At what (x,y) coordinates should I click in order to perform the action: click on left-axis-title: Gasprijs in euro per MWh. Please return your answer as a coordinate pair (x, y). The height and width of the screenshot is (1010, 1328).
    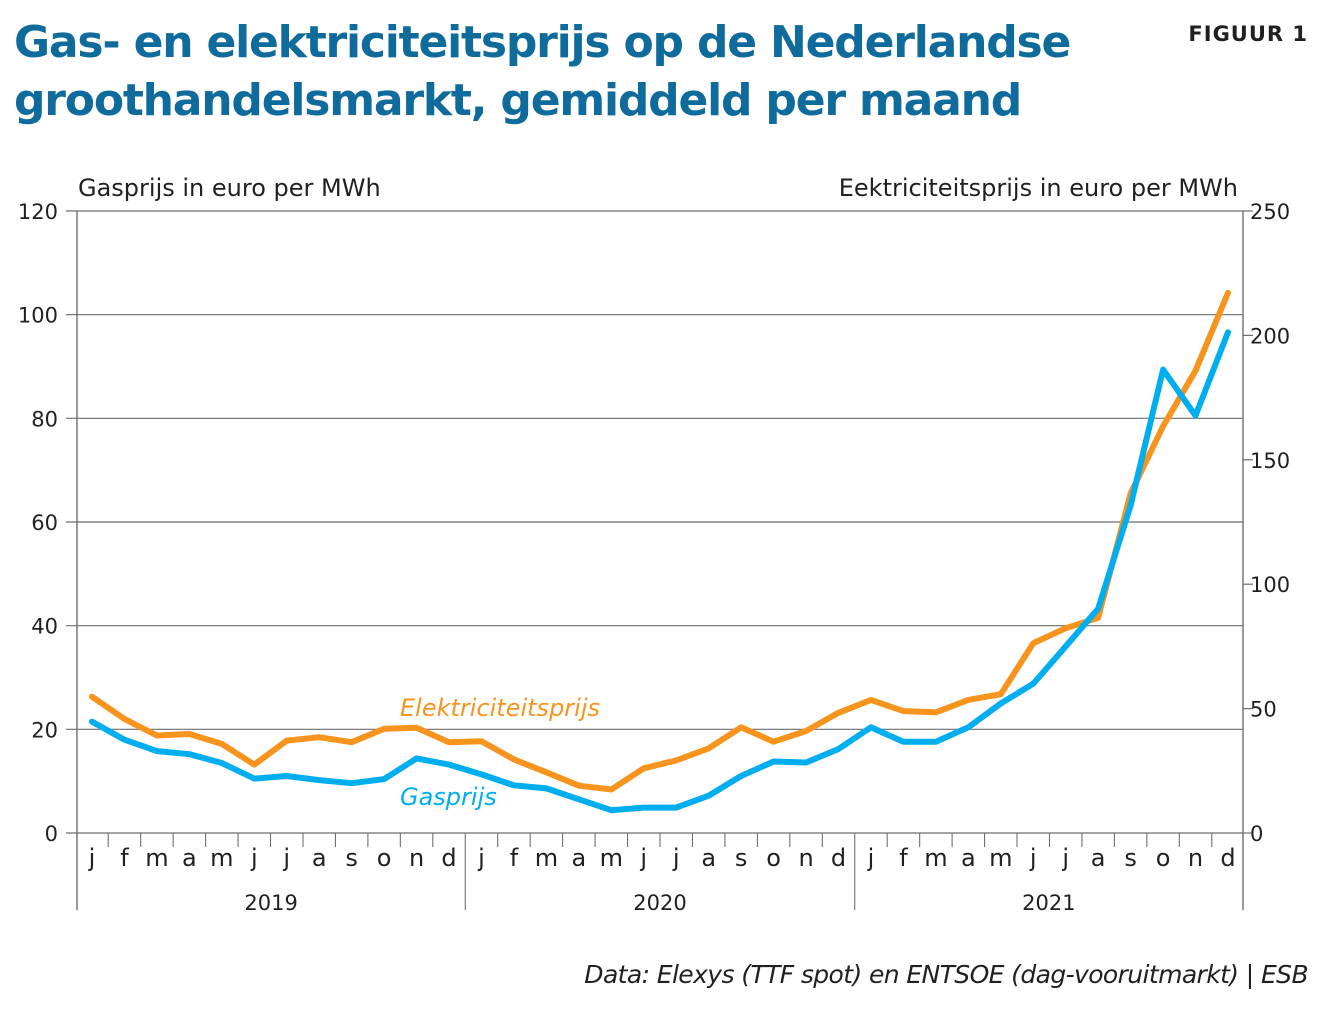
    Looking at the image, I should click on (229, 188).